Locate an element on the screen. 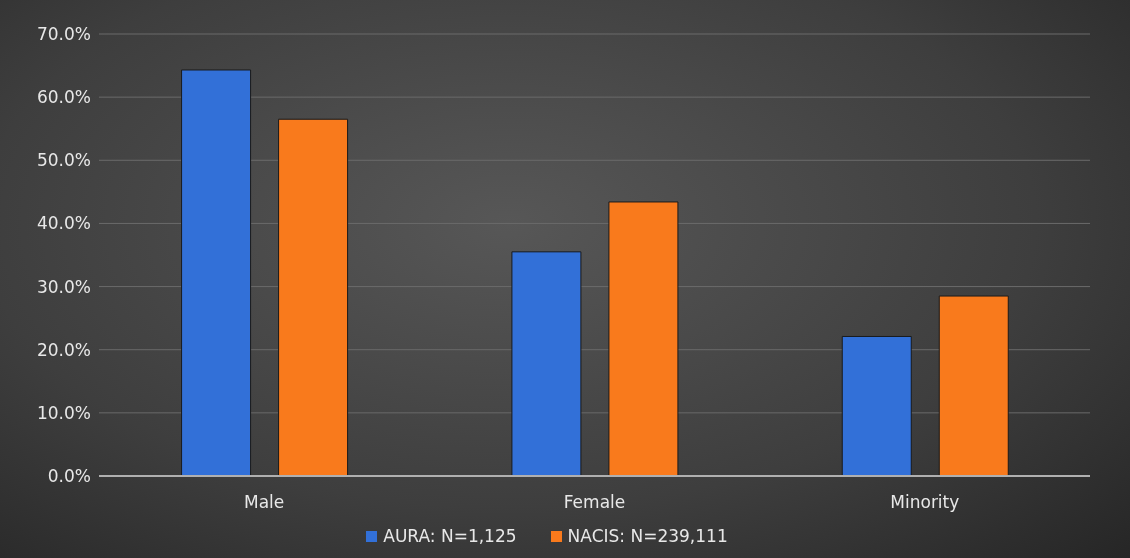 The height and width of the screenshot is (558, 1130). y-tick-label: 30.0% is located at coordinates (63, 286).